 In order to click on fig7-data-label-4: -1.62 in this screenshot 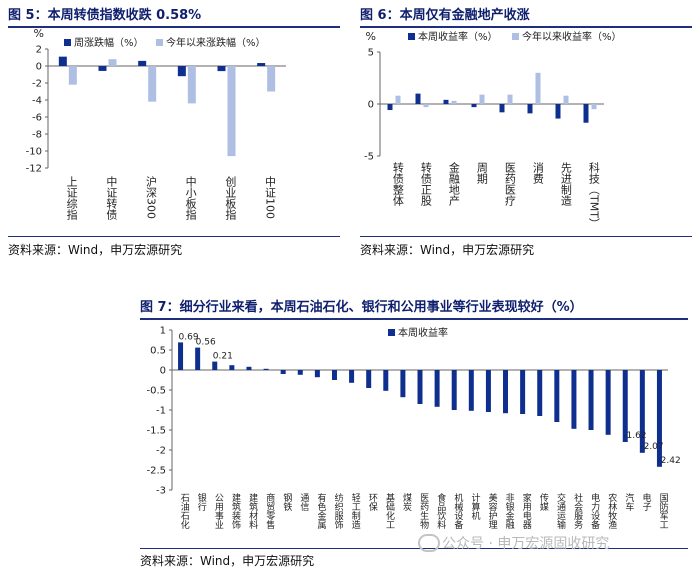, I will do `click(634, 436)`.